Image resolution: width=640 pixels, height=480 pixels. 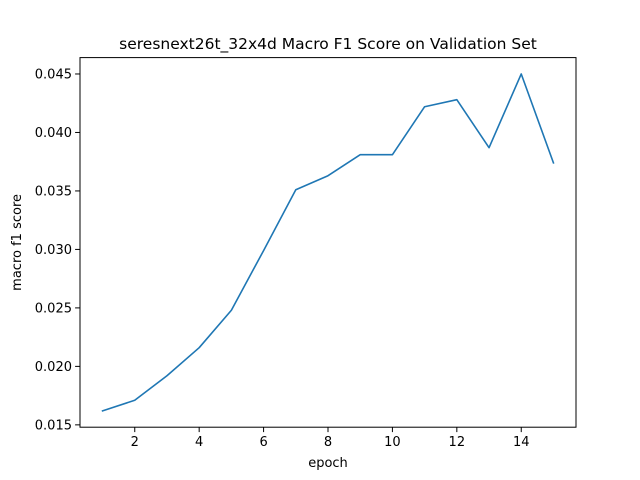 What do you see at coordinates (53, 367) in the screenshot?
I see `y-tick-label: 0.020` at bounding box center [53, 367].